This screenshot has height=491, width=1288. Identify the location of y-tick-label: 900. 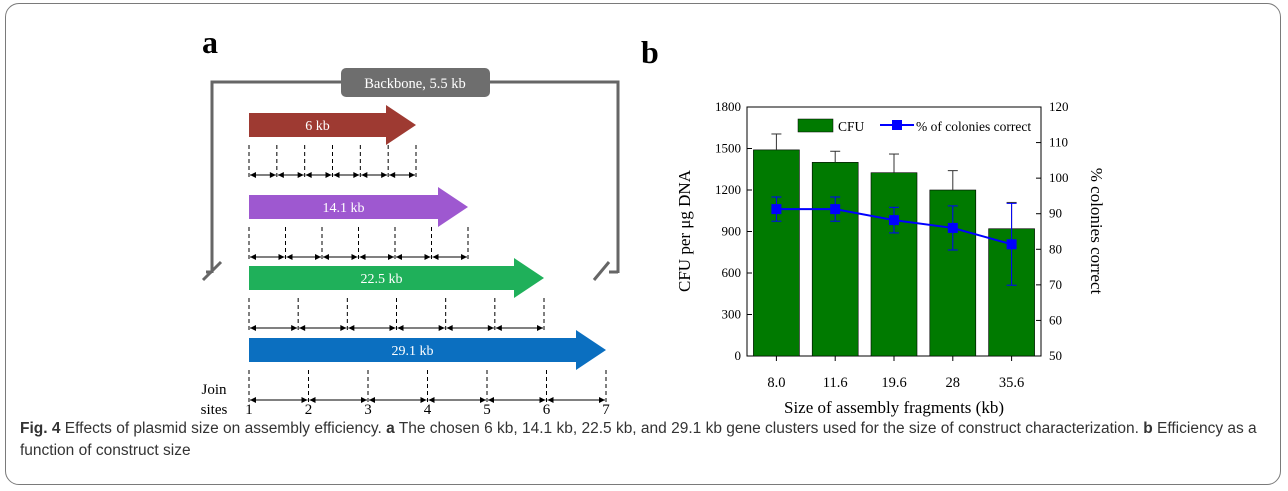
(732, 231).